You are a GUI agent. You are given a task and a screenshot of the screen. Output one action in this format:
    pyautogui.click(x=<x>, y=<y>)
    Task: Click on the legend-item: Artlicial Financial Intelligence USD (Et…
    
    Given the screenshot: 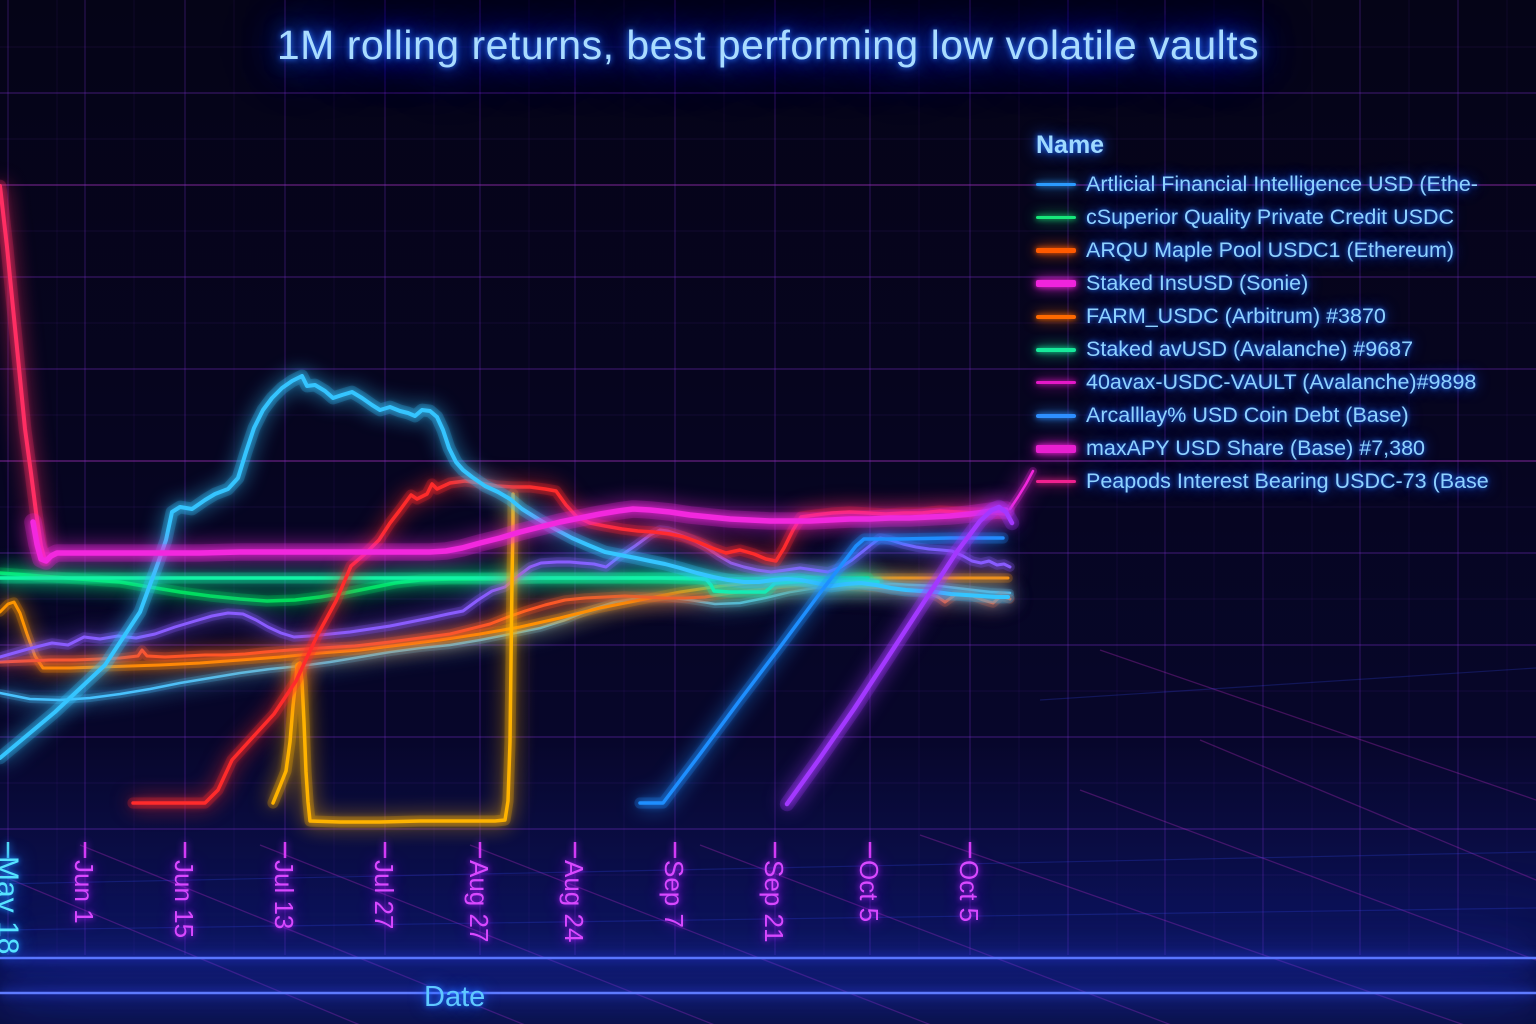 What is the action you would take?
    pyautogui.click(x=1262, y=184)
    